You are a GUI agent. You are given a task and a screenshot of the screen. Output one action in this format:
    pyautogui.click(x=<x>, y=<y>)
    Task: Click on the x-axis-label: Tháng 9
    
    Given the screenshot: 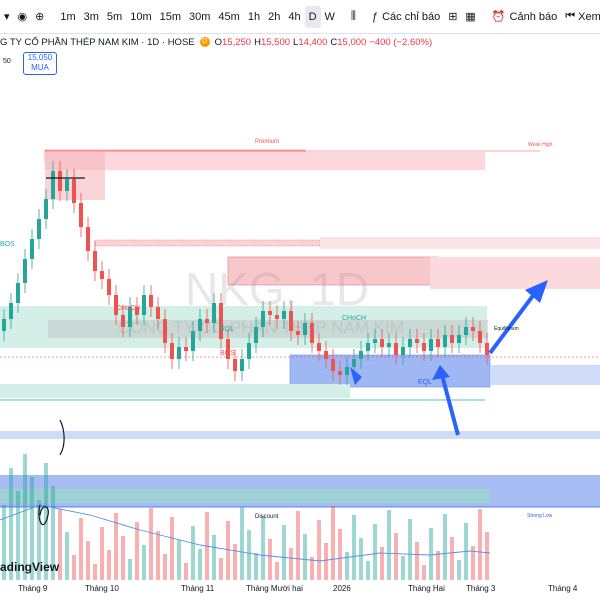 What is the action you would take?
    pyautogui.click(x=33, y=588)
    